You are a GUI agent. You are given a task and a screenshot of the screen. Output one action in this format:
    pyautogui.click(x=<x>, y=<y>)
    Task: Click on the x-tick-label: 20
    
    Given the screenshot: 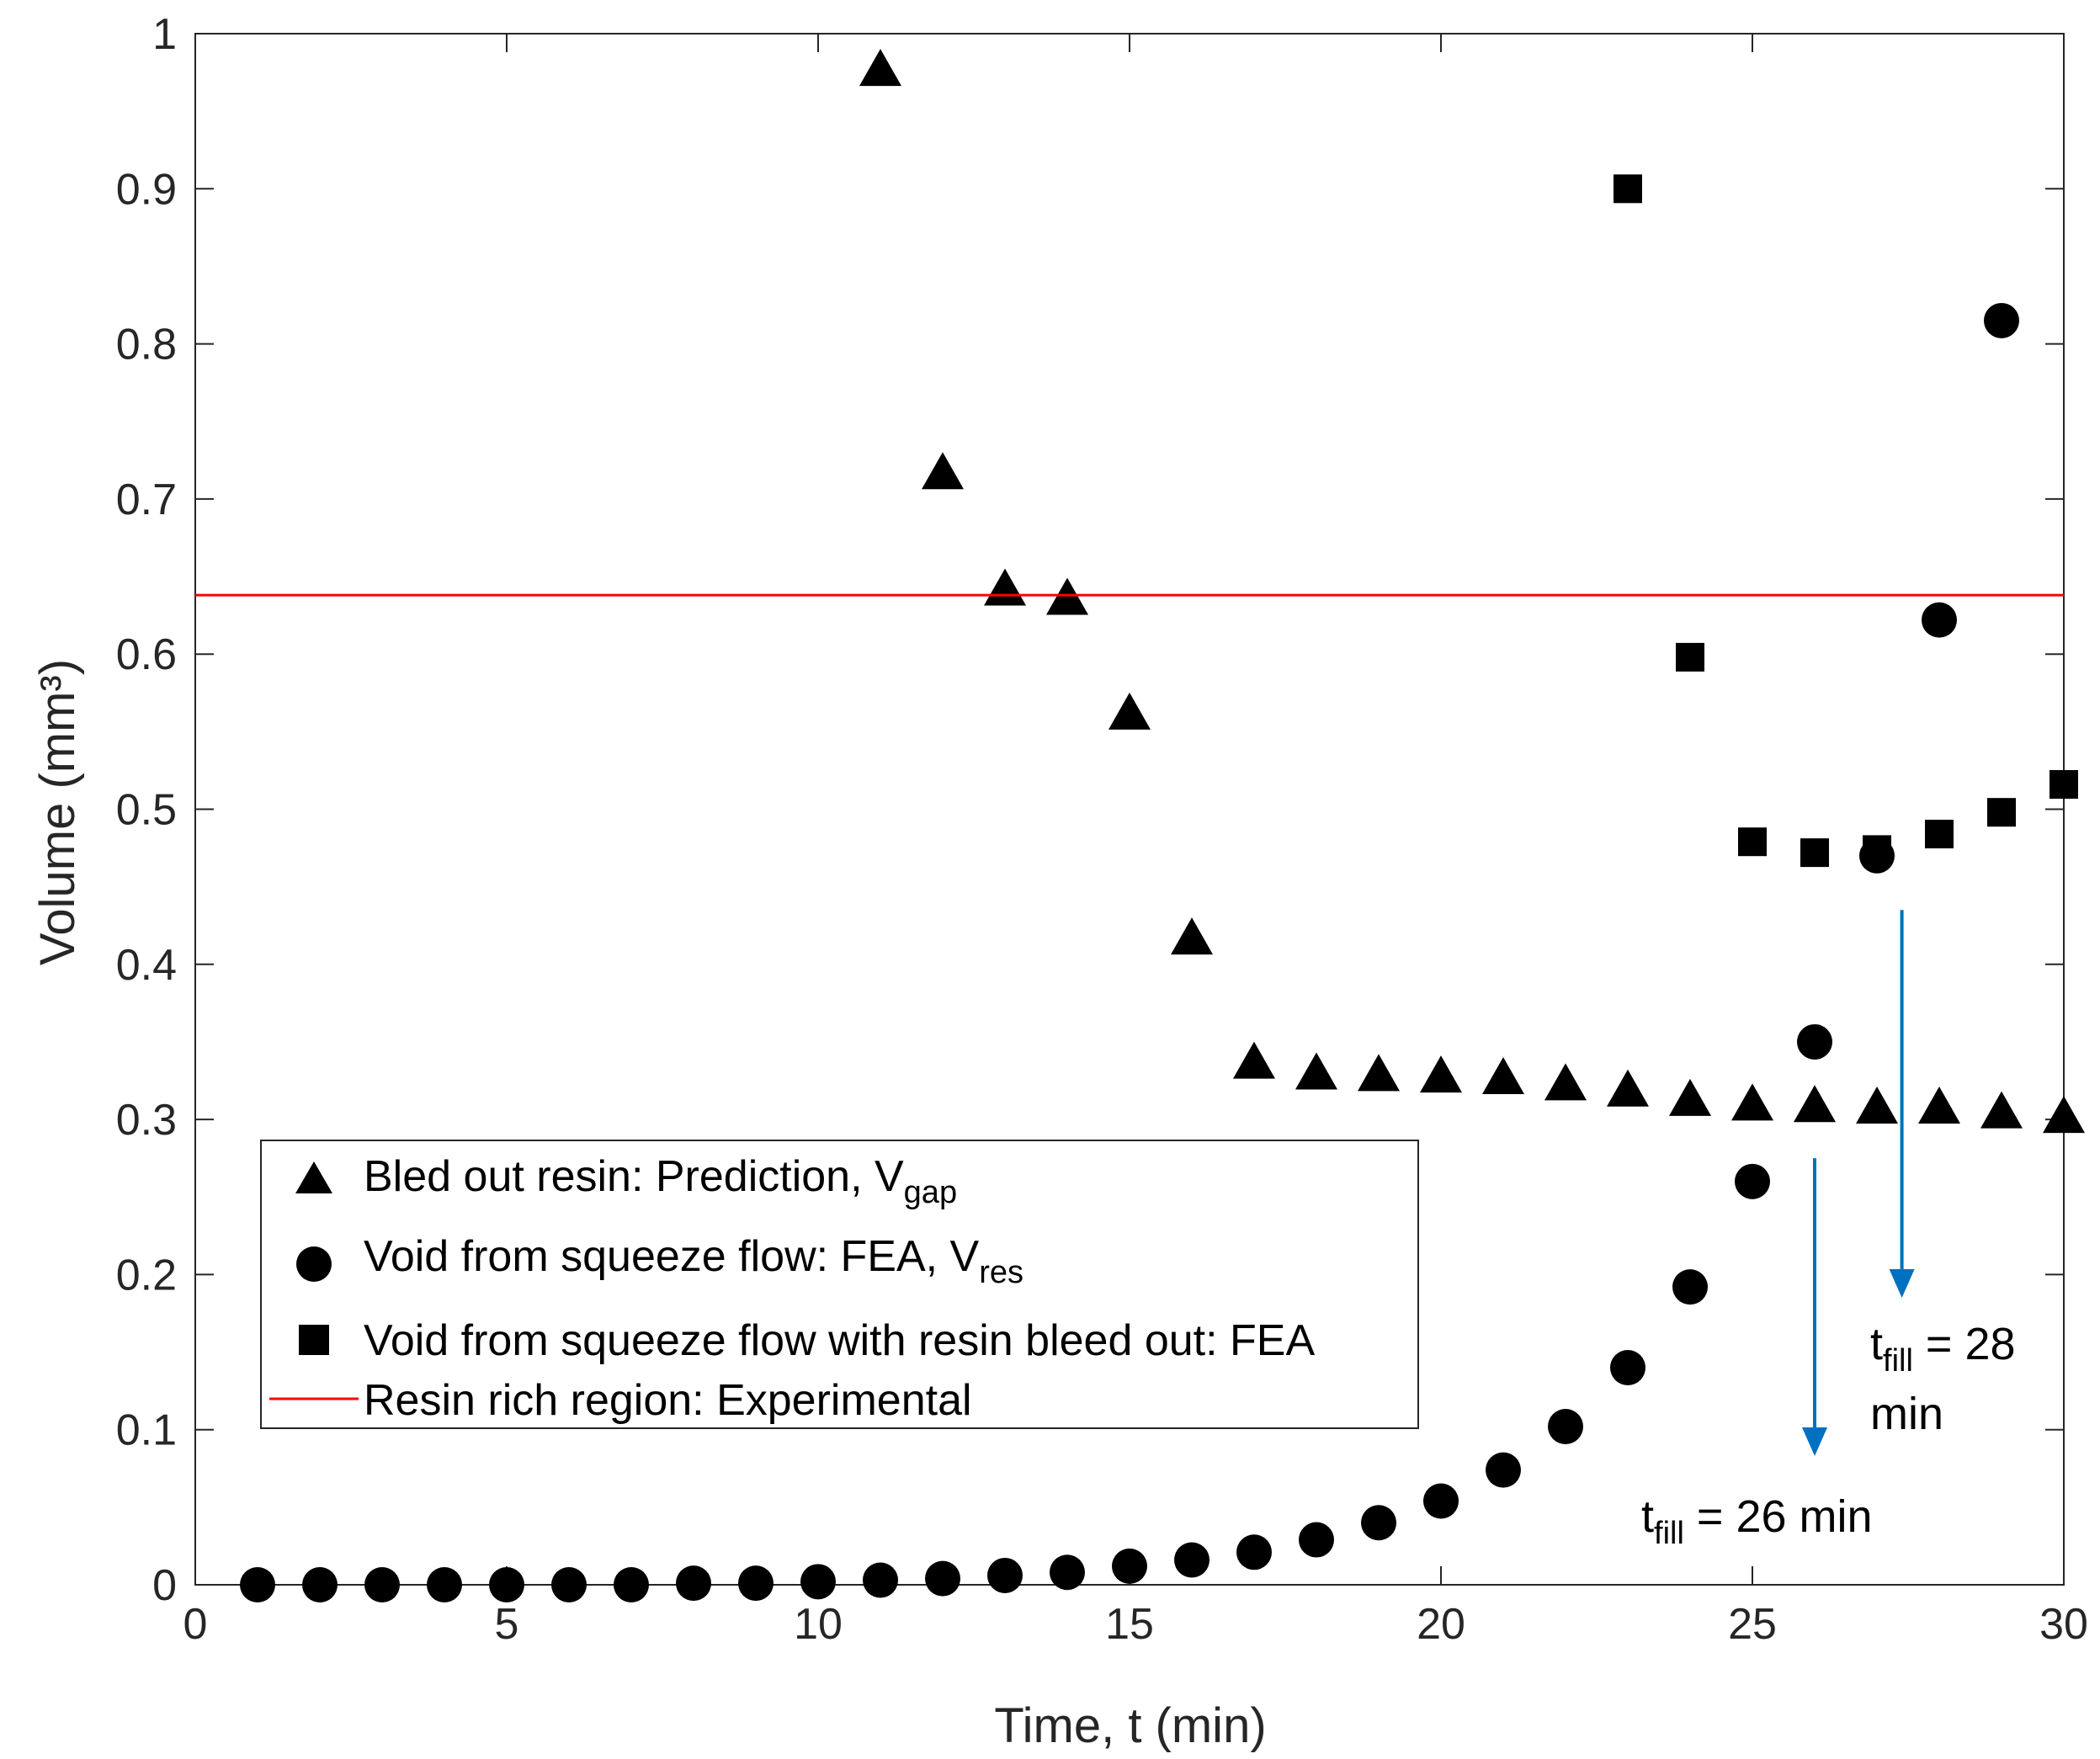 What is the action you would take?
    pyautogui.click(x=1441, y=1624)
    